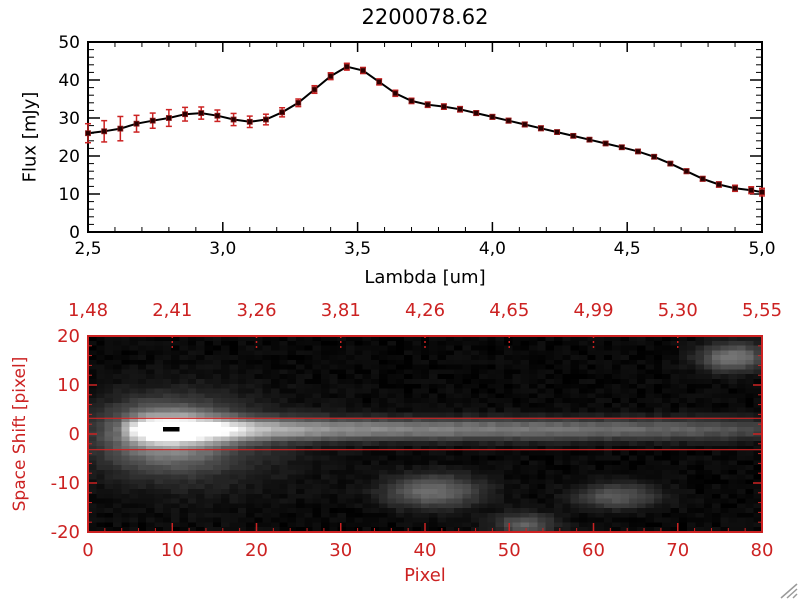 This screenshot has height=600, width=800. What do you see at coordinates (509, 310) in the screenshot?
I see `wavelength-tick-label: 4,65` at bounding box center [509, 310].